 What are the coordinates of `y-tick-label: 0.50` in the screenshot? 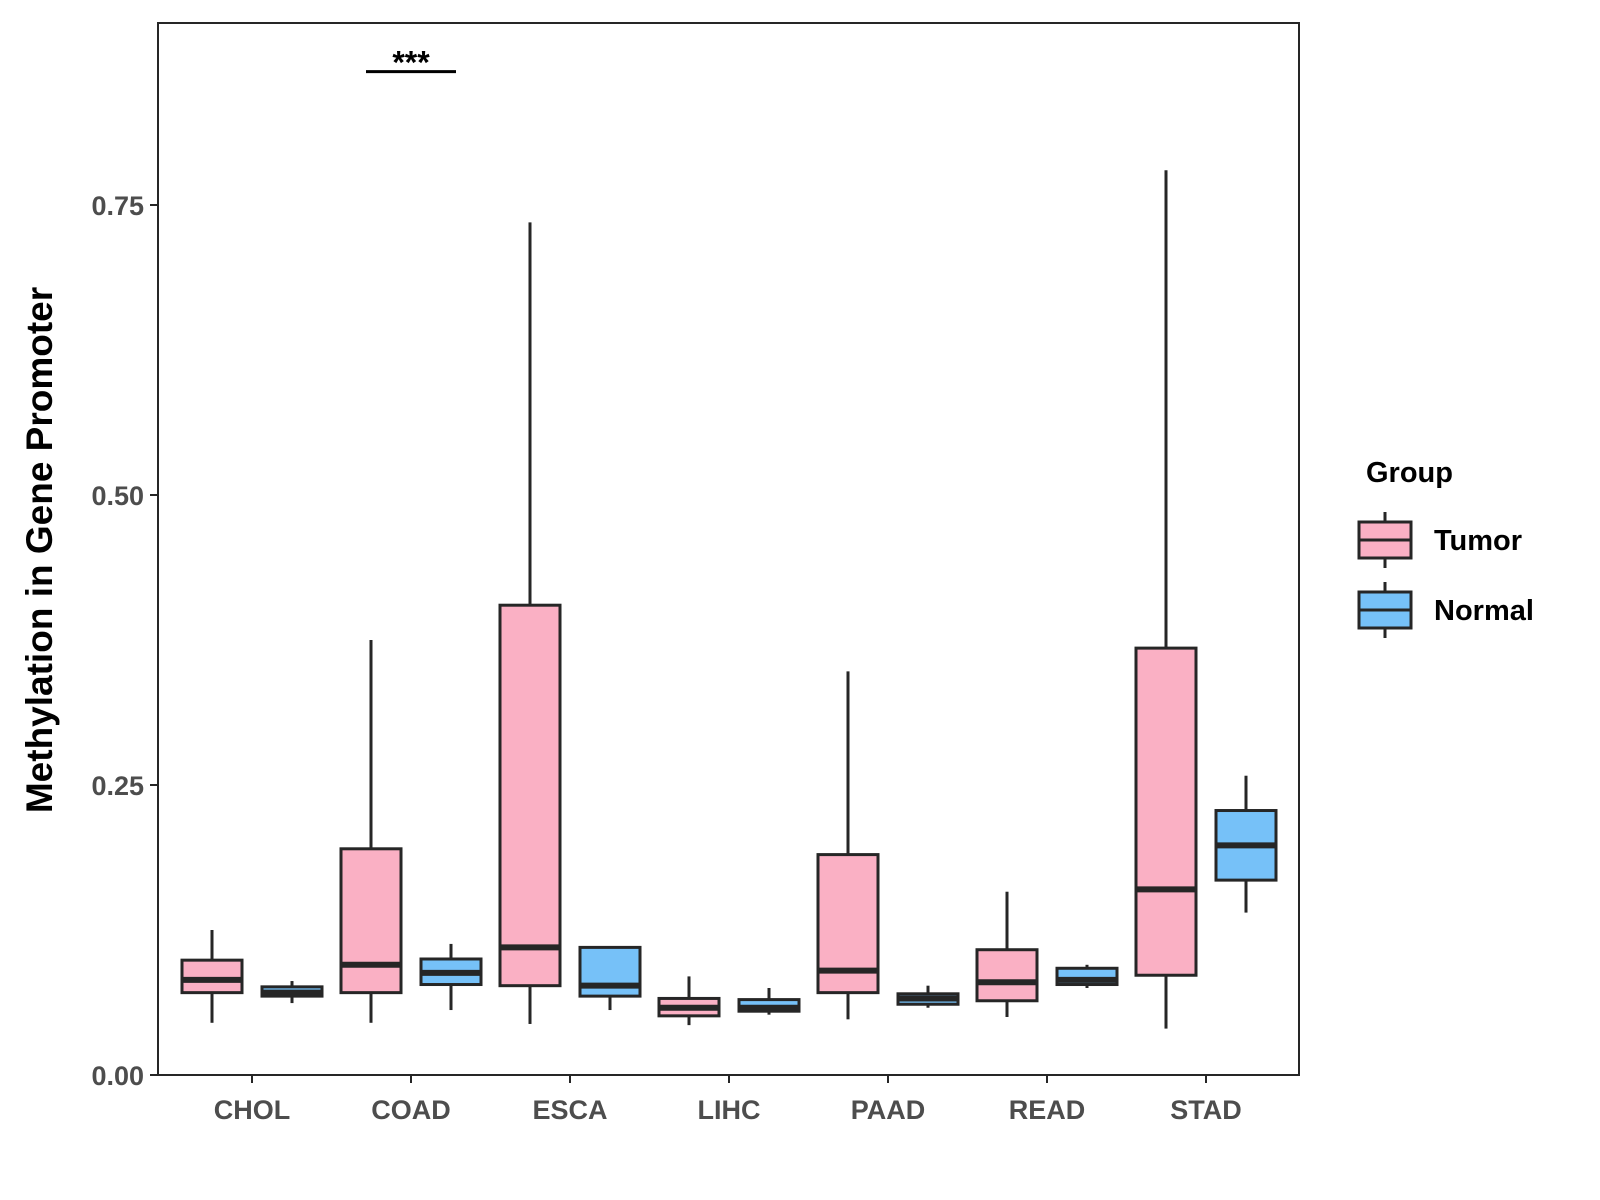 It's located at (117, 496).